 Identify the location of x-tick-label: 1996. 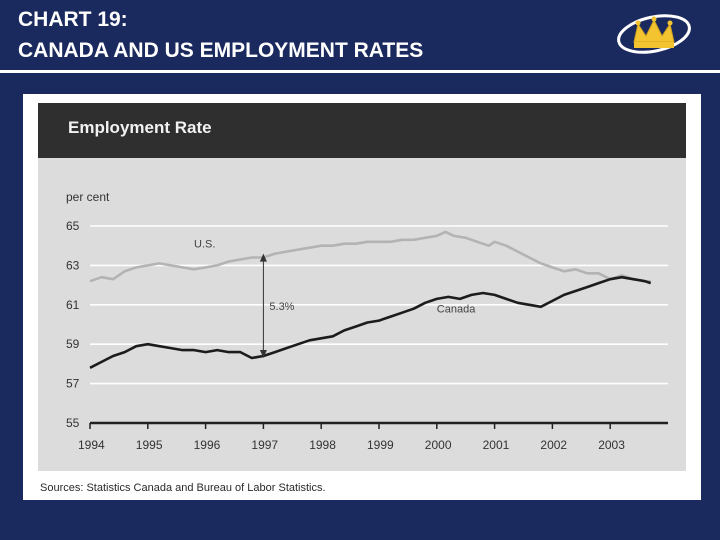
(207, 445).